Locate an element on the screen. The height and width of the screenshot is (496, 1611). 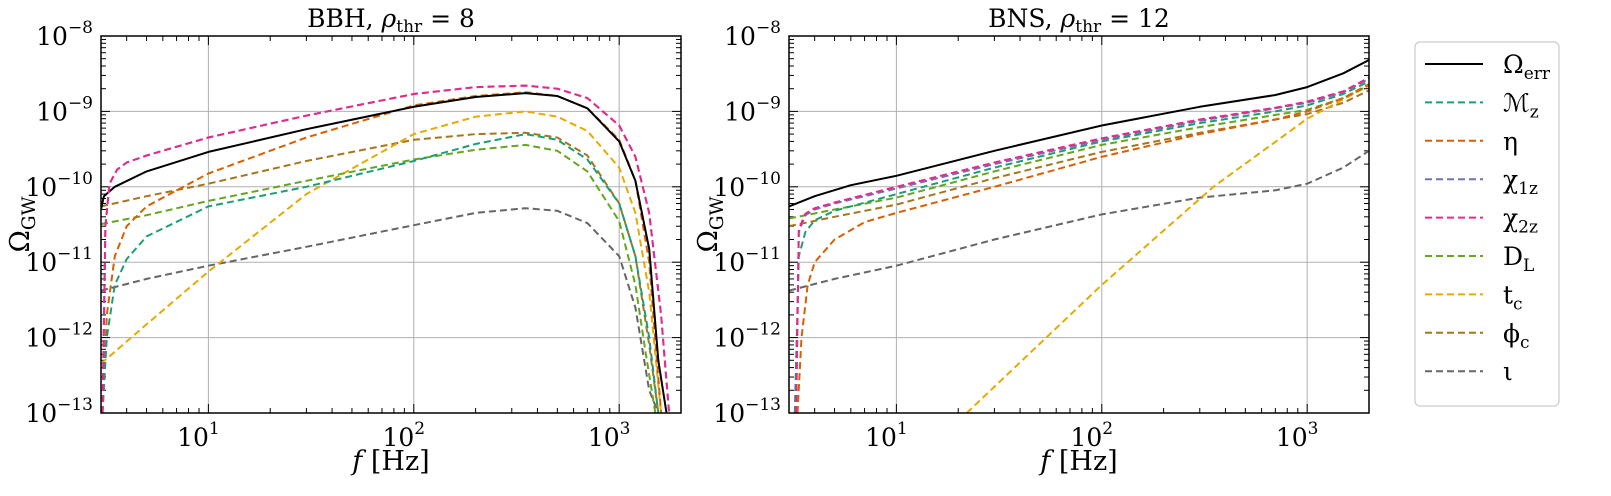
legend-label-chi2z: χ2z is located at coordinates (1520, 221).